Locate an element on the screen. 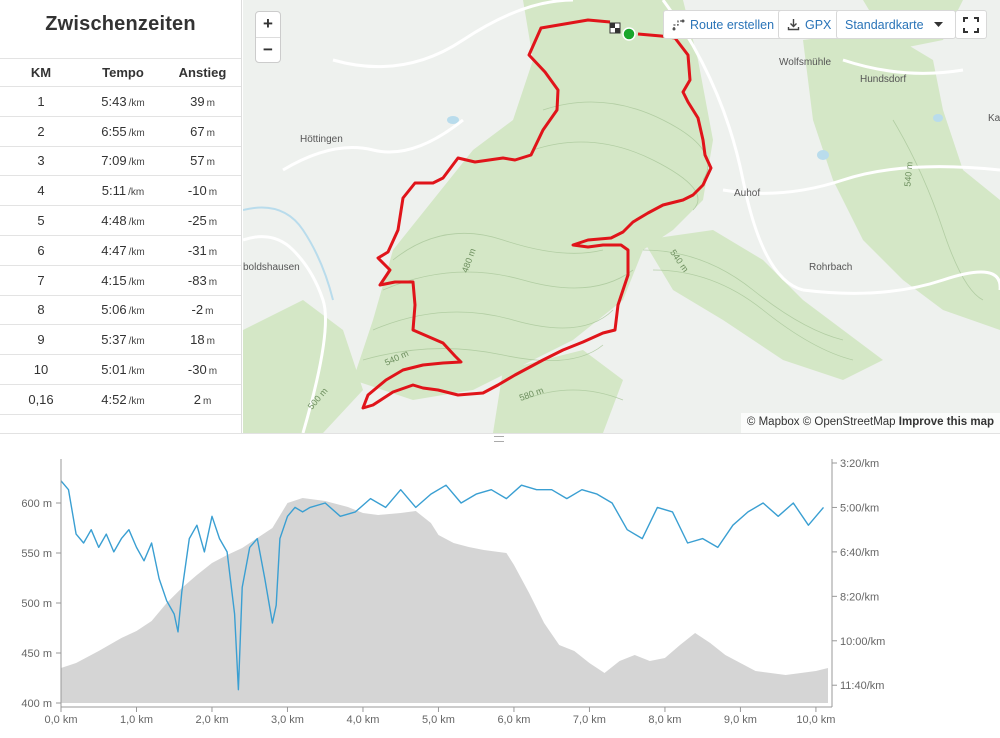  y-left-tick-label: 500 m is located at coordinates (36, 604).